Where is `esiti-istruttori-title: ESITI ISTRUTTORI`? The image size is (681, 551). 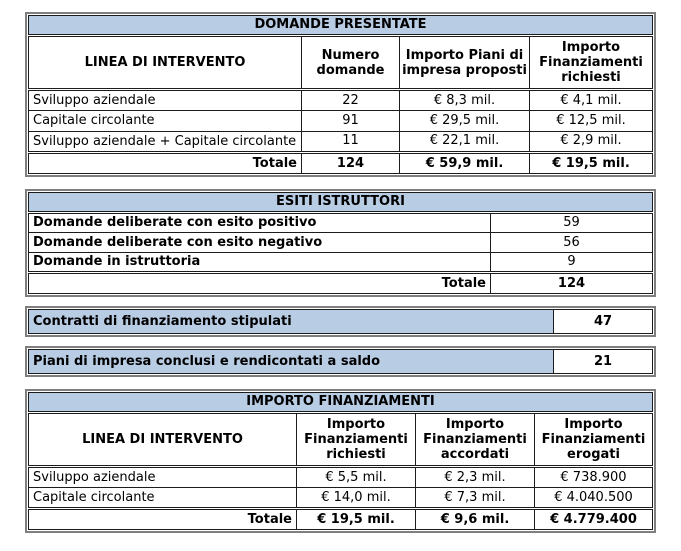 esiti-istruttori-title: ESITI ISTRUTTORI is located at coordinates (340, 203).